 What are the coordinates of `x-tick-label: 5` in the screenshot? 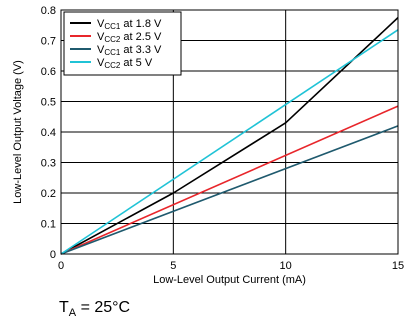 It's located at (173, 266).